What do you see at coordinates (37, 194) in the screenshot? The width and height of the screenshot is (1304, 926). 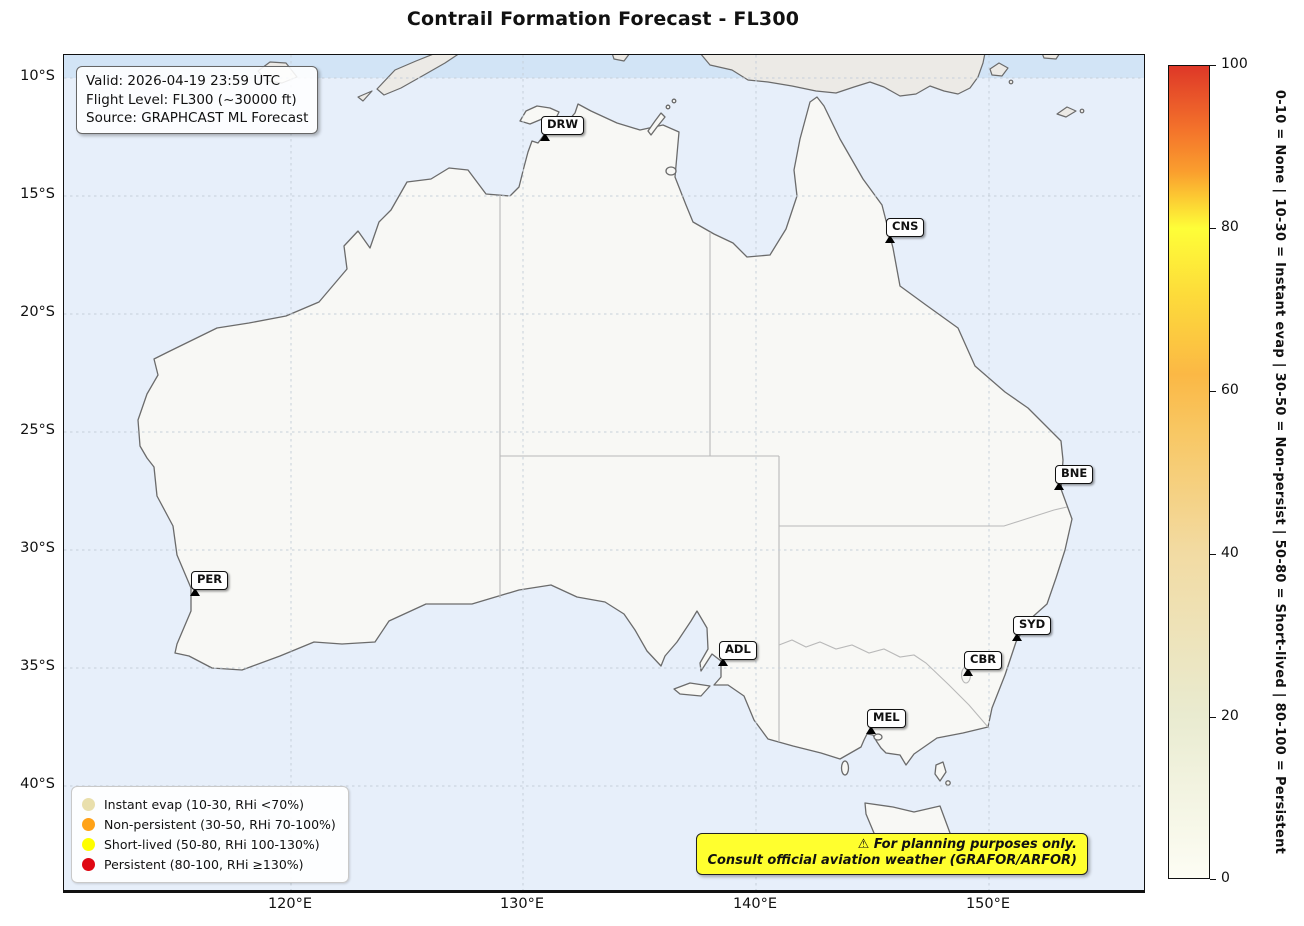 I see `y-tick-15s: 15°S` at bounding box center [37, 194].